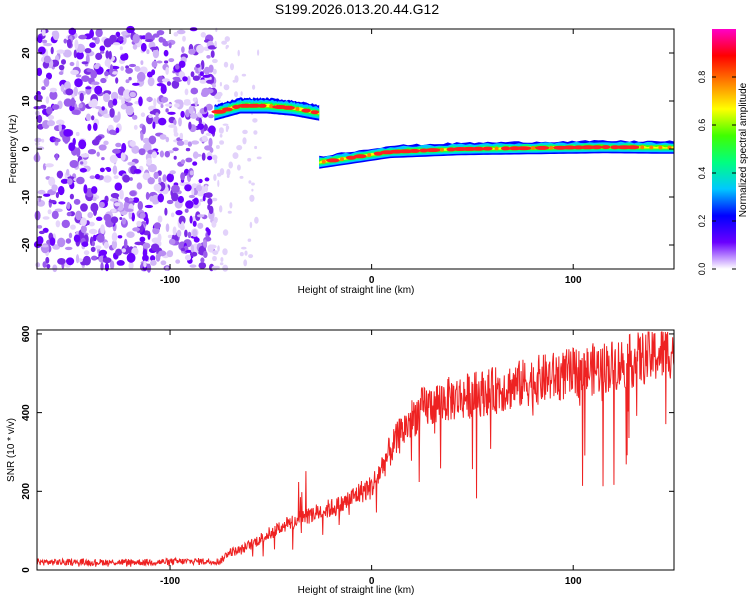 The width and height of the screenshot is (750, 600). I want to click on spectrogram-y-label: Frequency (Hz), so click(13, 149).